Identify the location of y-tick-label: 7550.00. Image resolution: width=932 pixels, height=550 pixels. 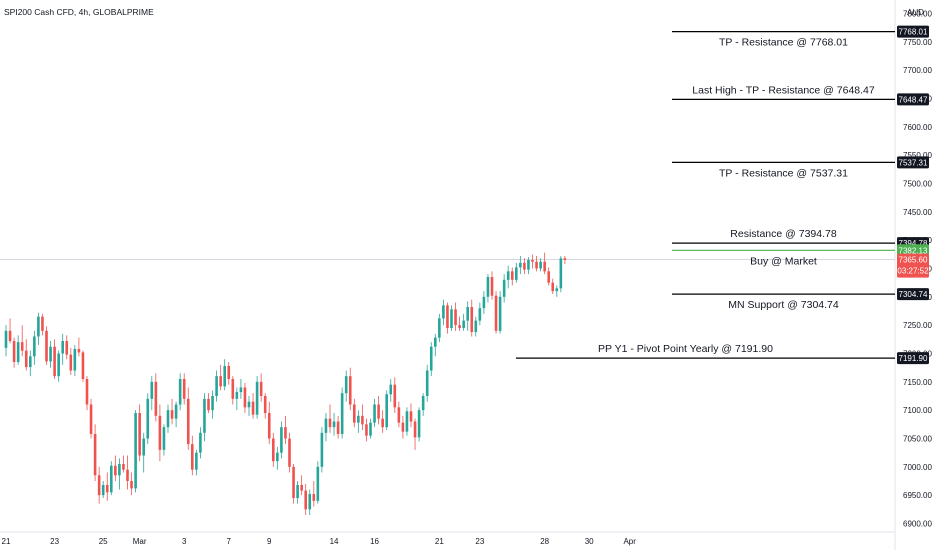
(917, 155).